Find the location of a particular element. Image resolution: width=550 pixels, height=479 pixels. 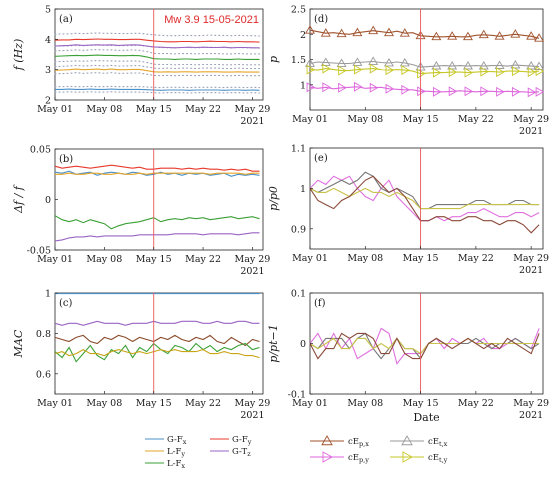

y-axis-label: MAC is located at coordinates (18, 343).